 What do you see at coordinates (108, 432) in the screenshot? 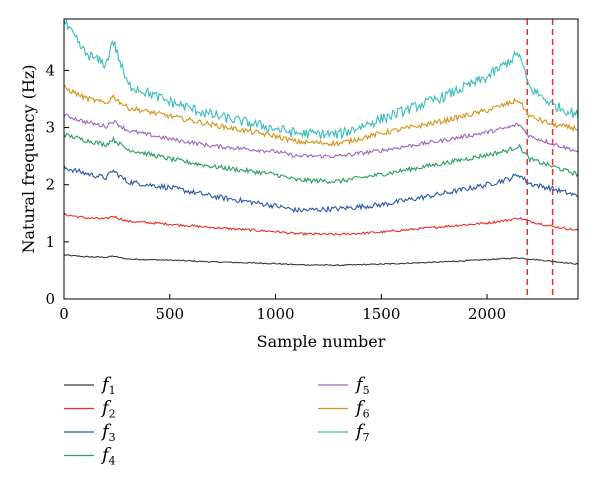
I see `legend-label-f3: f3` at bounding box center [108, 432].